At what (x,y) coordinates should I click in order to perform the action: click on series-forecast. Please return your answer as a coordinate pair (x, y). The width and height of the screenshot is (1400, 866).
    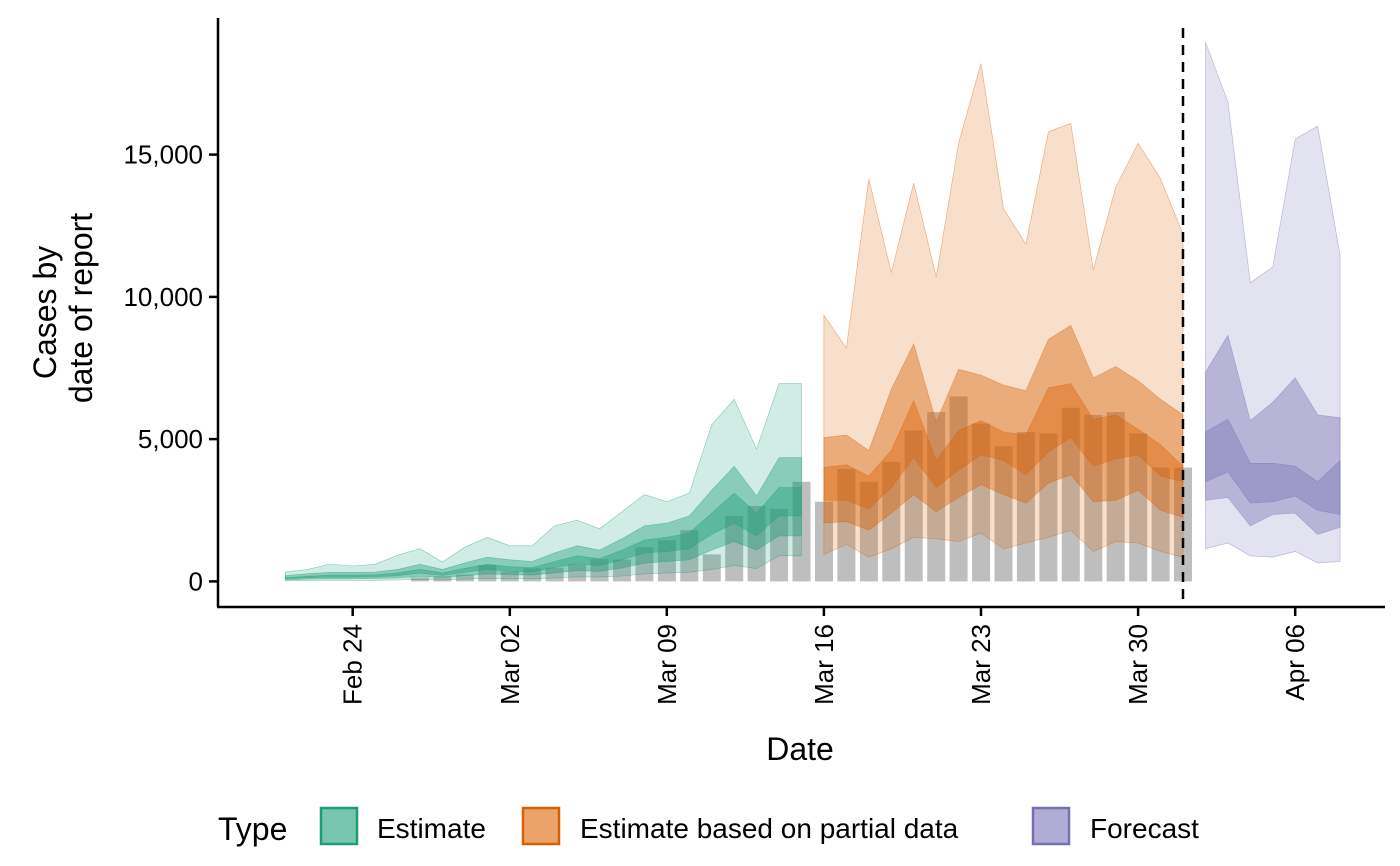
    Looking at the image, I should click on (1273, 303).